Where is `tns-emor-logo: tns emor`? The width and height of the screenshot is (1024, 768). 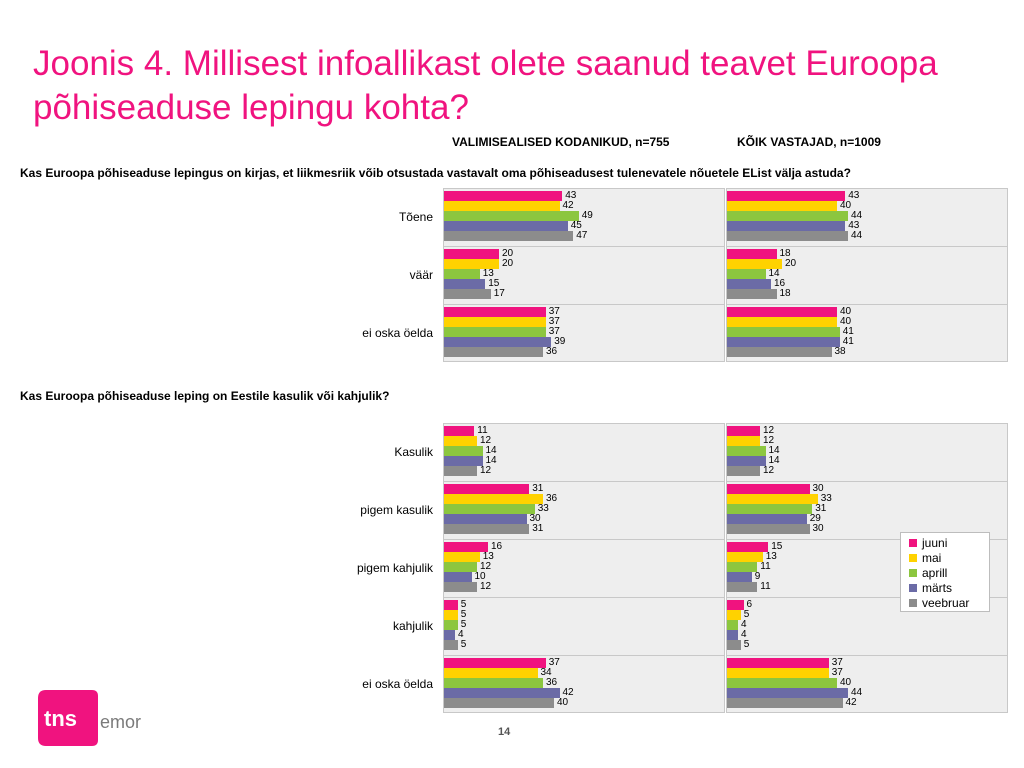
tns-emor-logo: tns emor is located at coordinates (89, 718).